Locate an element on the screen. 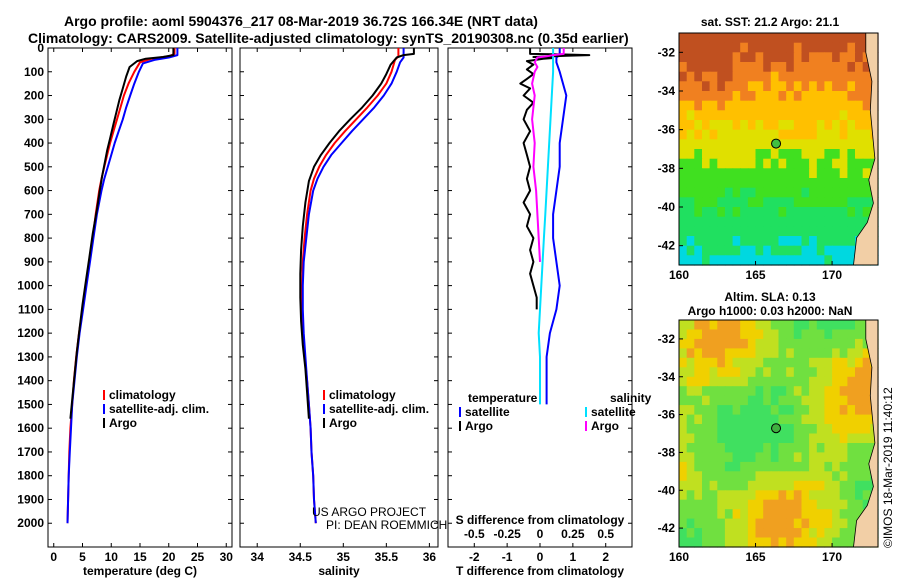 This screenshot has height=580, width=900. series-line-satellite-adj-clim- is located at coordinates (353, 286).